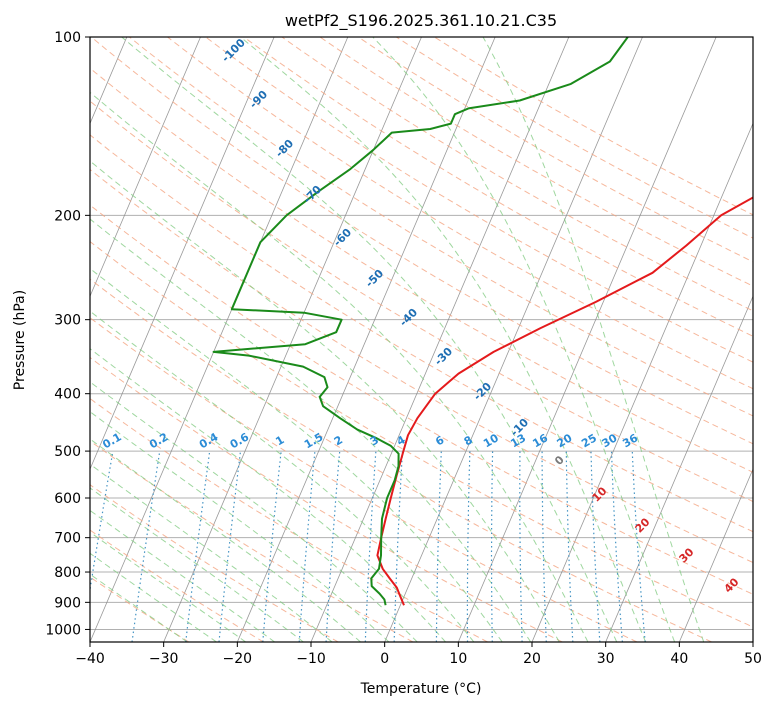 Image resolution: width=775 pixels, height=708 pixels. Describe the element at coordinates (63, 630) in the screenshot. I see `y-tick-label: 1000` at that location.